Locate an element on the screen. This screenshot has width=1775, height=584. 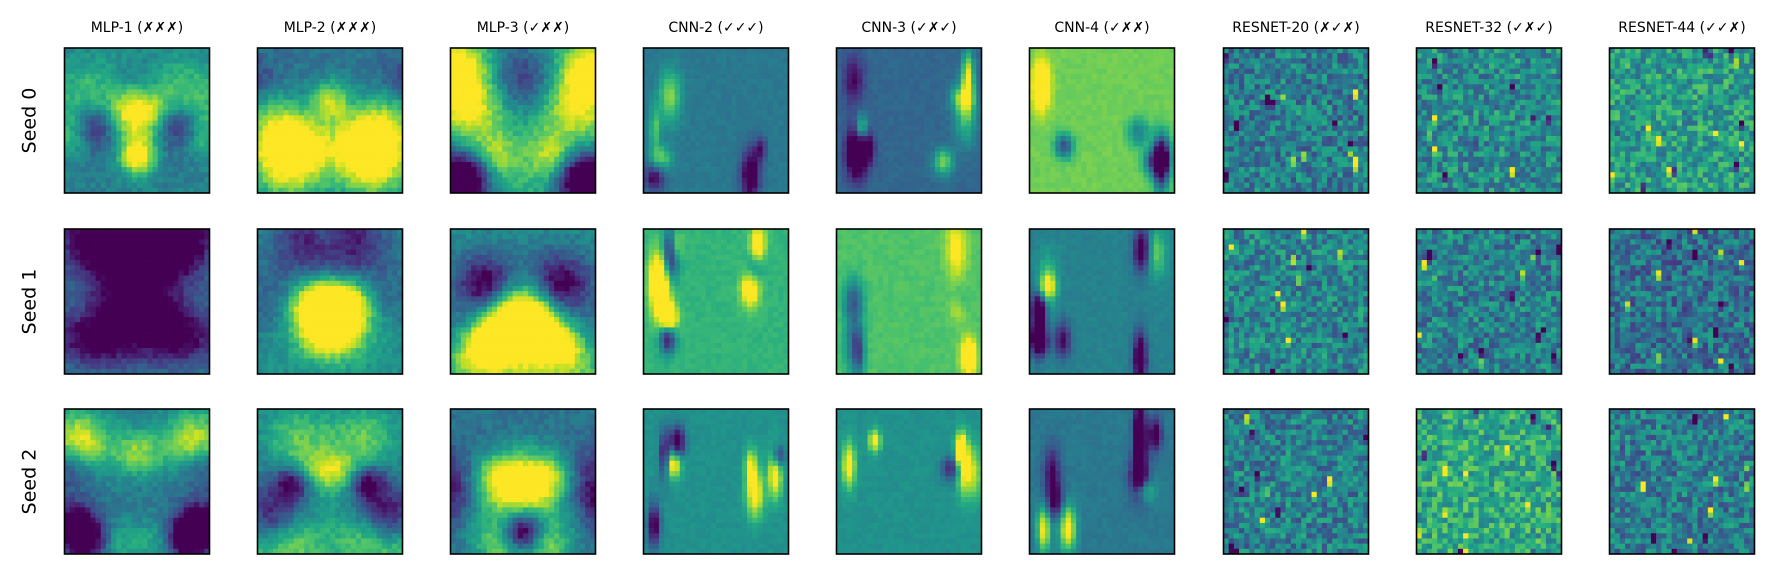
column-title: RESNET-20 (✗✓✗) is located at coordinates (1295, 28).